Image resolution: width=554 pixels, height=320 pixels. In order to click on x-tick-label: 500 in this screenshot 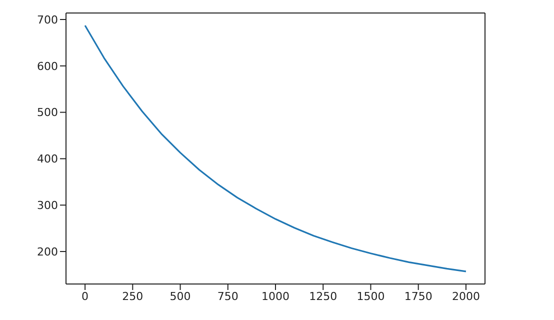, I will do `click(180, 296)`.